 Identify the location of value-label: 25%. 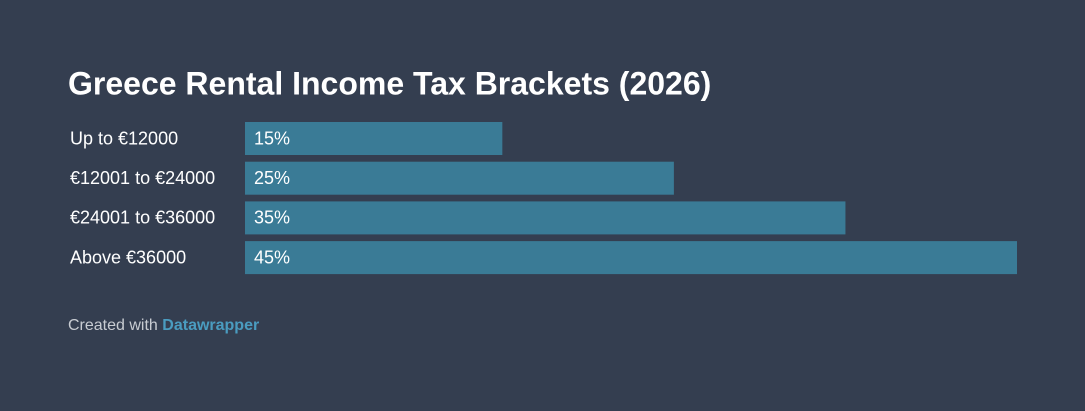
(272, 178).